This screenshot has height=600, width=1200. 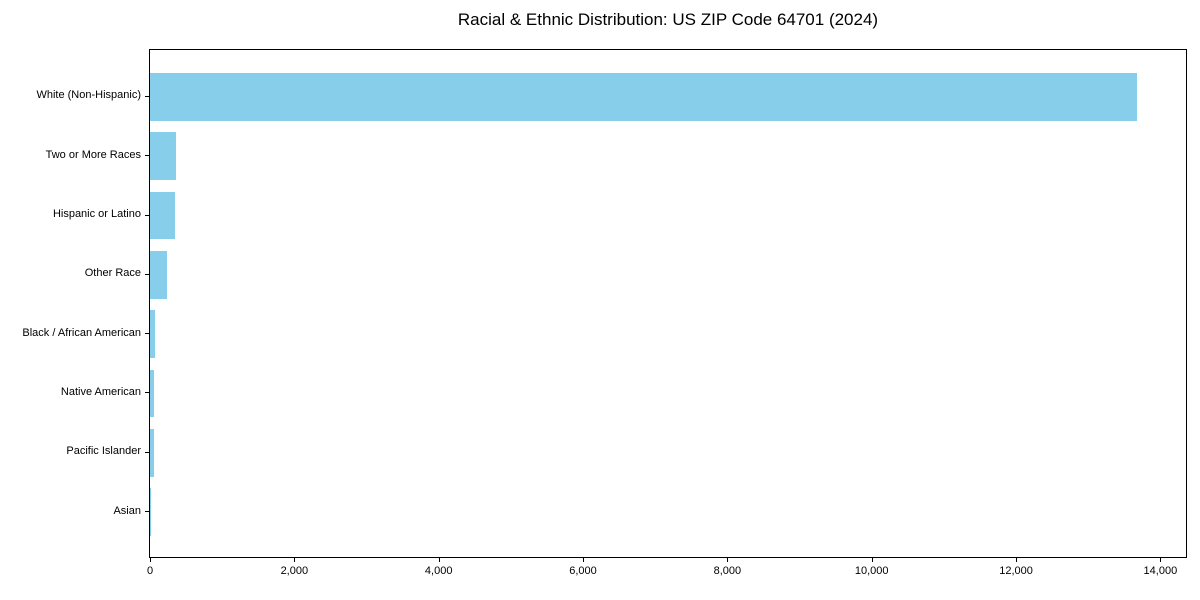 I want to click on x-axis-label-14000: 14,000, so click(x=1160, y=571).